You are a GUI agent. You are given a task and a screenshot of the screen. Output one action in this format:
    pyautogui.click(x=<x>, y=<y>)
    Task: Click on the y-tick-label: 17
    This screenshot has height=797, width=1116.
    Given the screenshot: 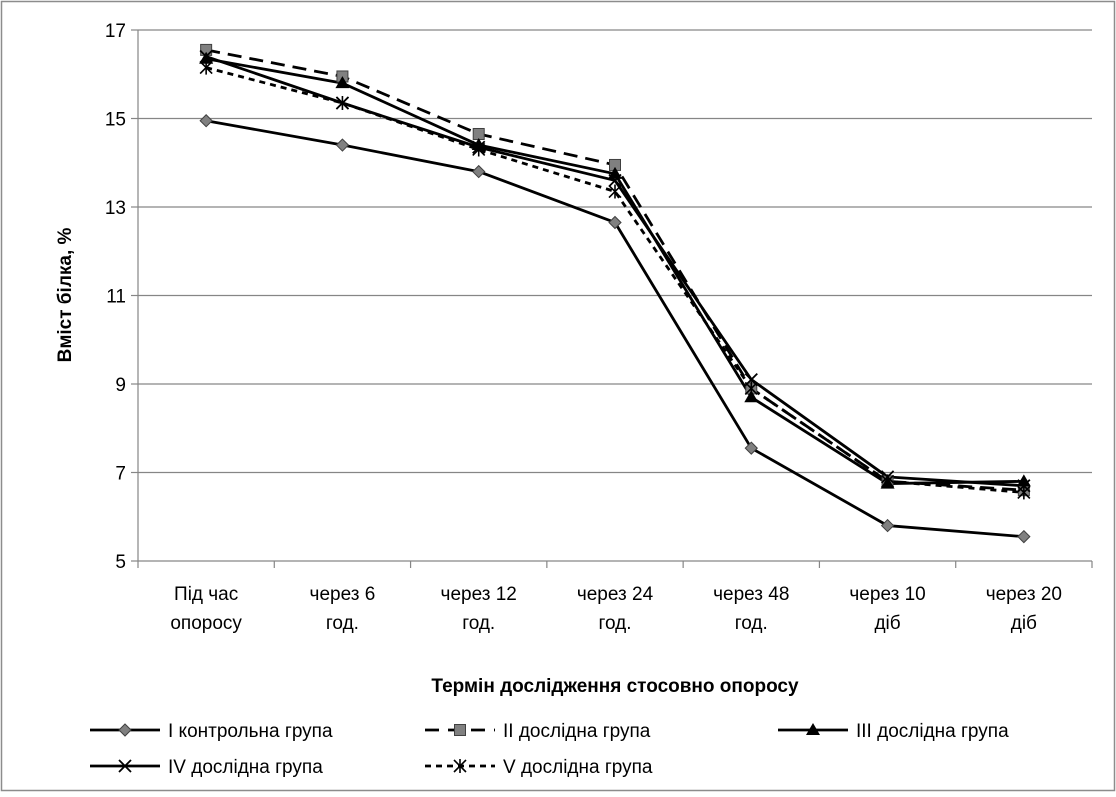 What is the action you would take?
    pyautogui.click(x=115, y=31)
    